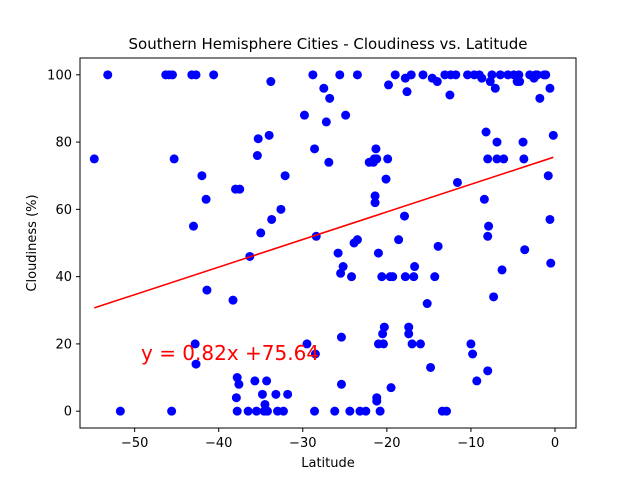  Describe the element at coordinates (63, 244) in the screenshot. I see `y-axis-ticks: 0 20 40 60 80 100` at that location.